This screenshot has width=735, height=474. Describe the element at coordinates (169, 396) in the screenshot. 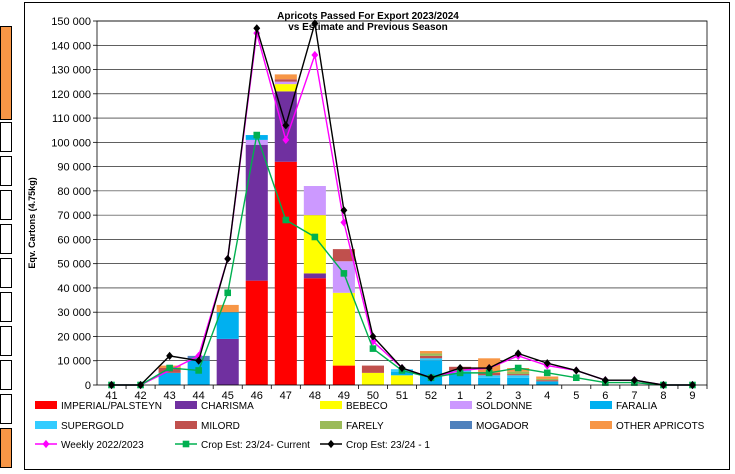

I see `x-tick-label: 43` at that location.